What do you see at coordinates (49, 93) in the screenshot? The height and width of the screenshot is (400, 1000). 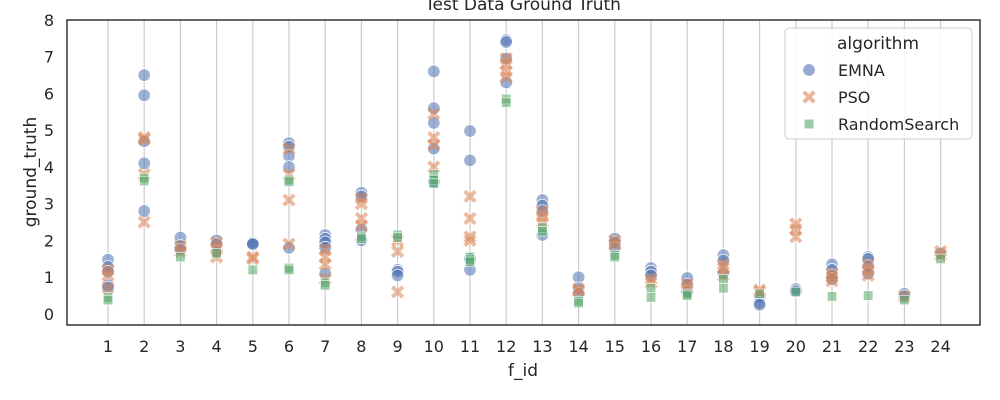 I see `y-tick-label: 6` at bounding box center [49, 93].